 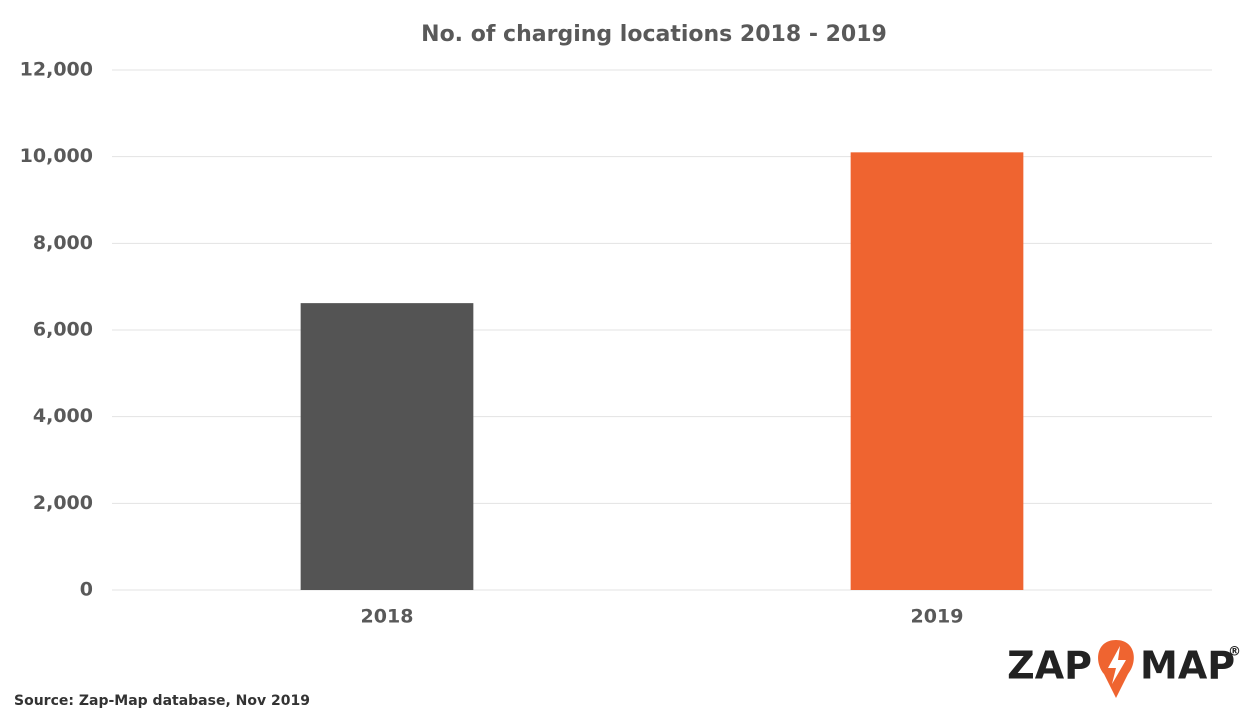 What do you see at coordinates (63, 330) in the screenshot?
I see `y-tick-label: 6,000` at bounding box center [63, 330].